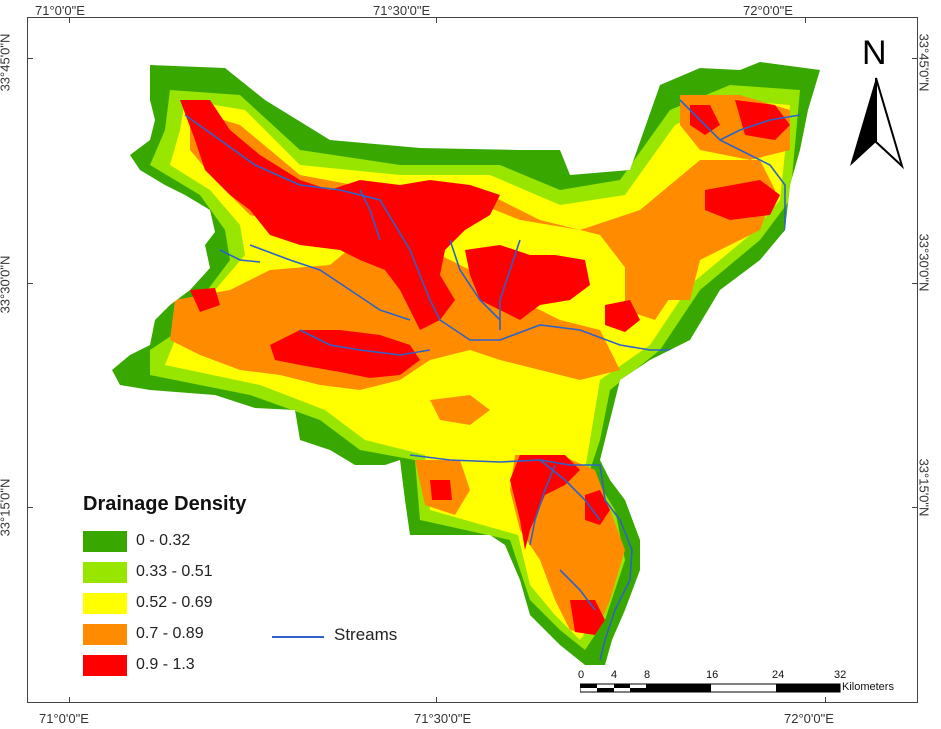  Describe the element at coordinates (840, 675) in the screenshot. I see `scale-tick-label: 32` at that location.